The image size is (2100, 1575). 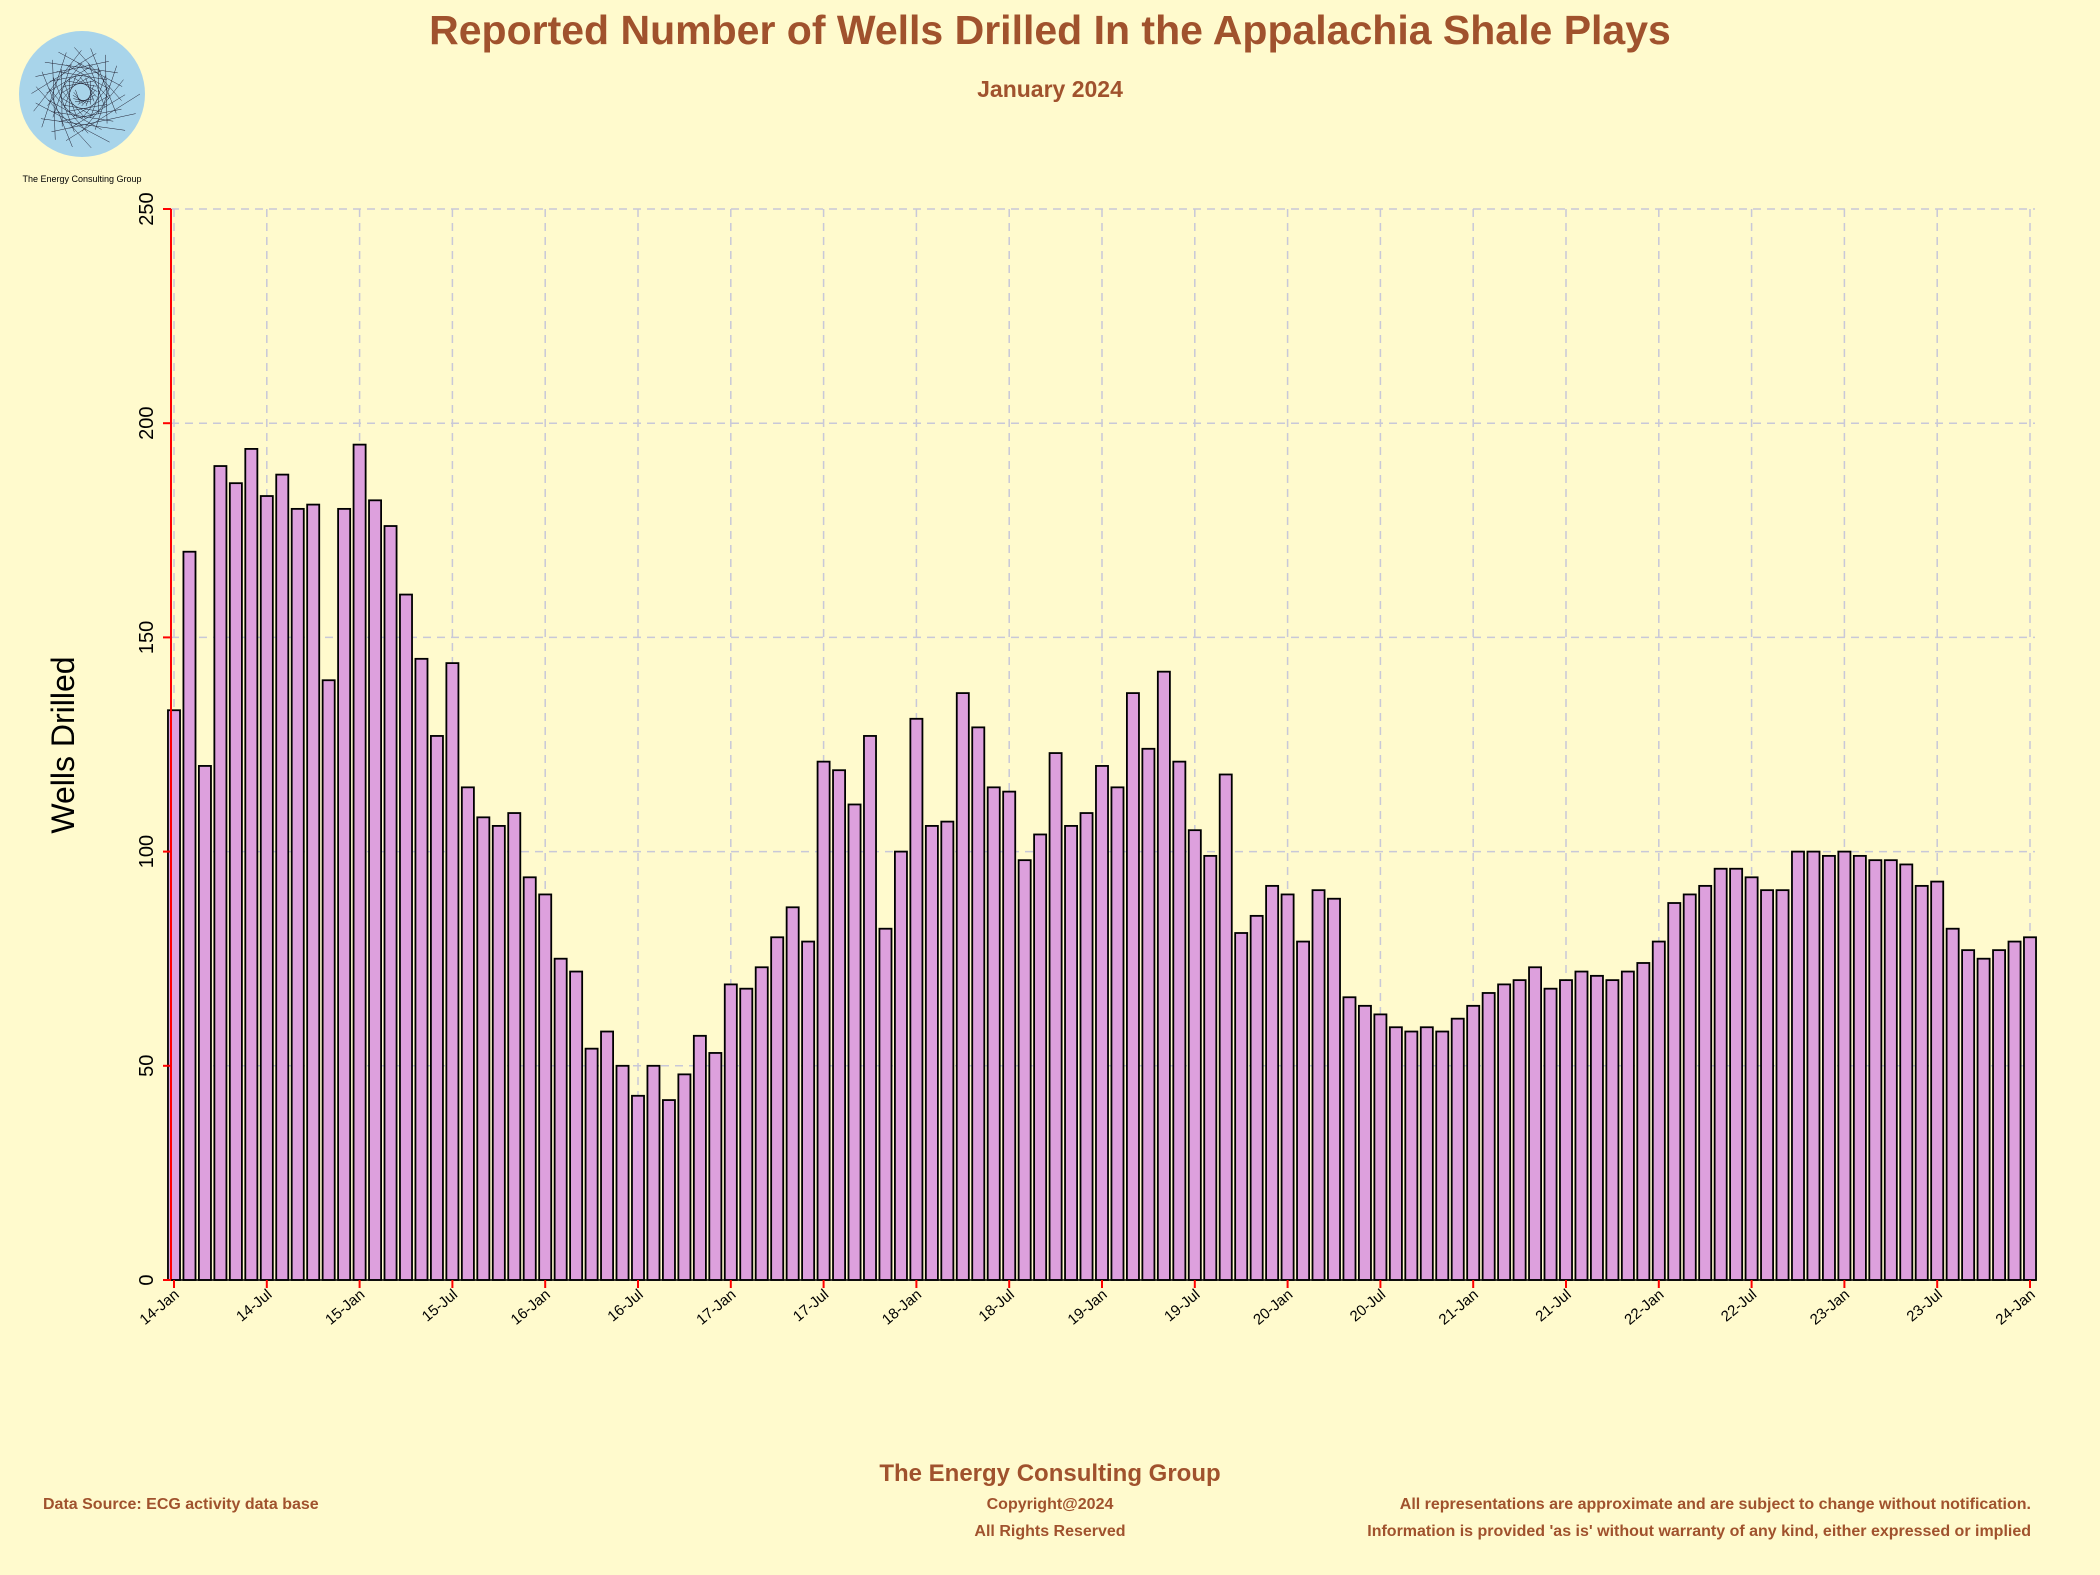 I want to click on logo: The Energy Consulting Group, so click(x=82, y=107).